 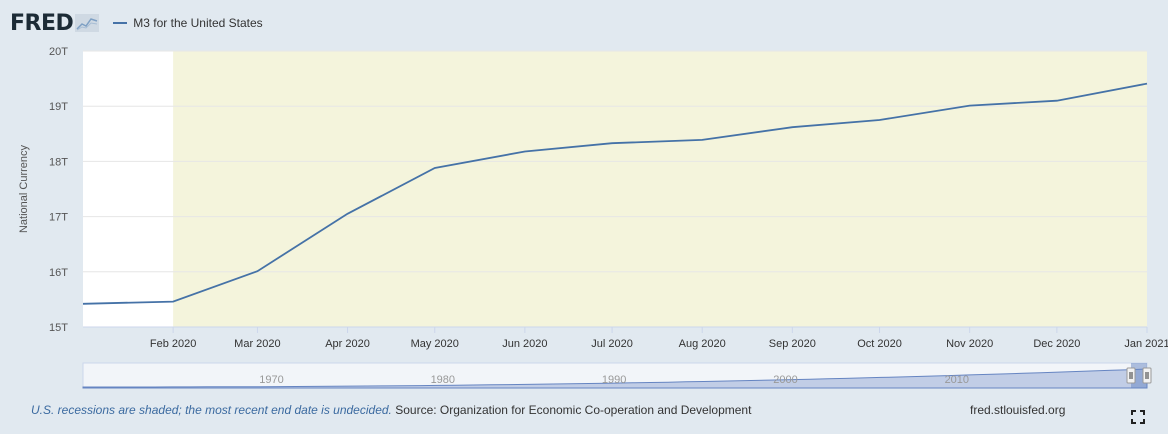 I want to click on navigator-background, so click(x=615, y=375).